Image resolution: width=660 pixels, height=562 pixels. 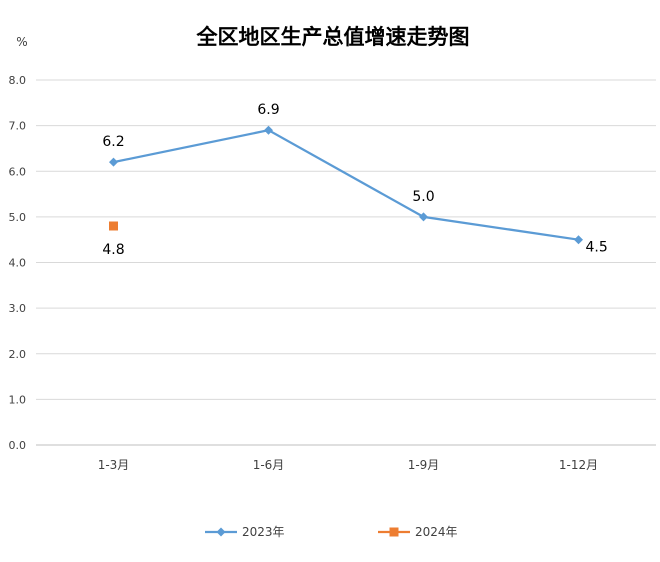 What do you see at coordinates (333, 37) in the screenshot?
I see `chart-title: 全区地区生产总值增速走势图` at bounding box center [333, 37].